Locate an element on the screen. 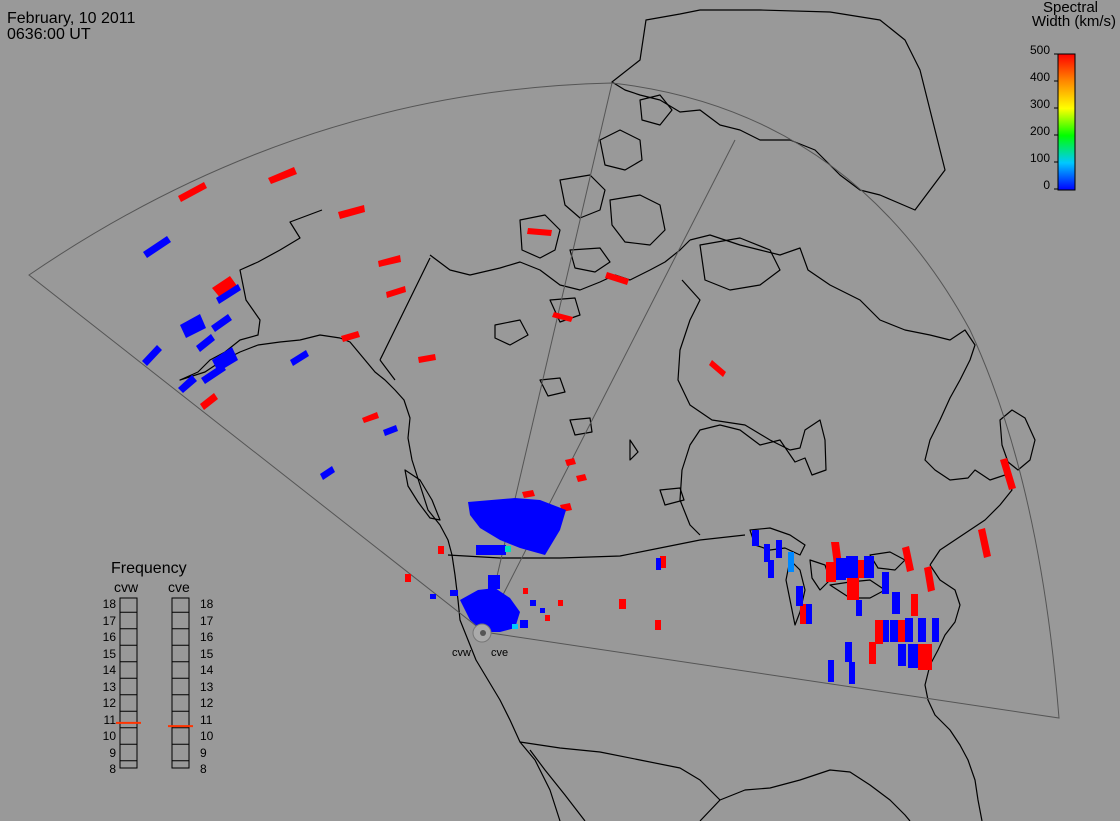  alaska-border is located at coordinates (405, 319).